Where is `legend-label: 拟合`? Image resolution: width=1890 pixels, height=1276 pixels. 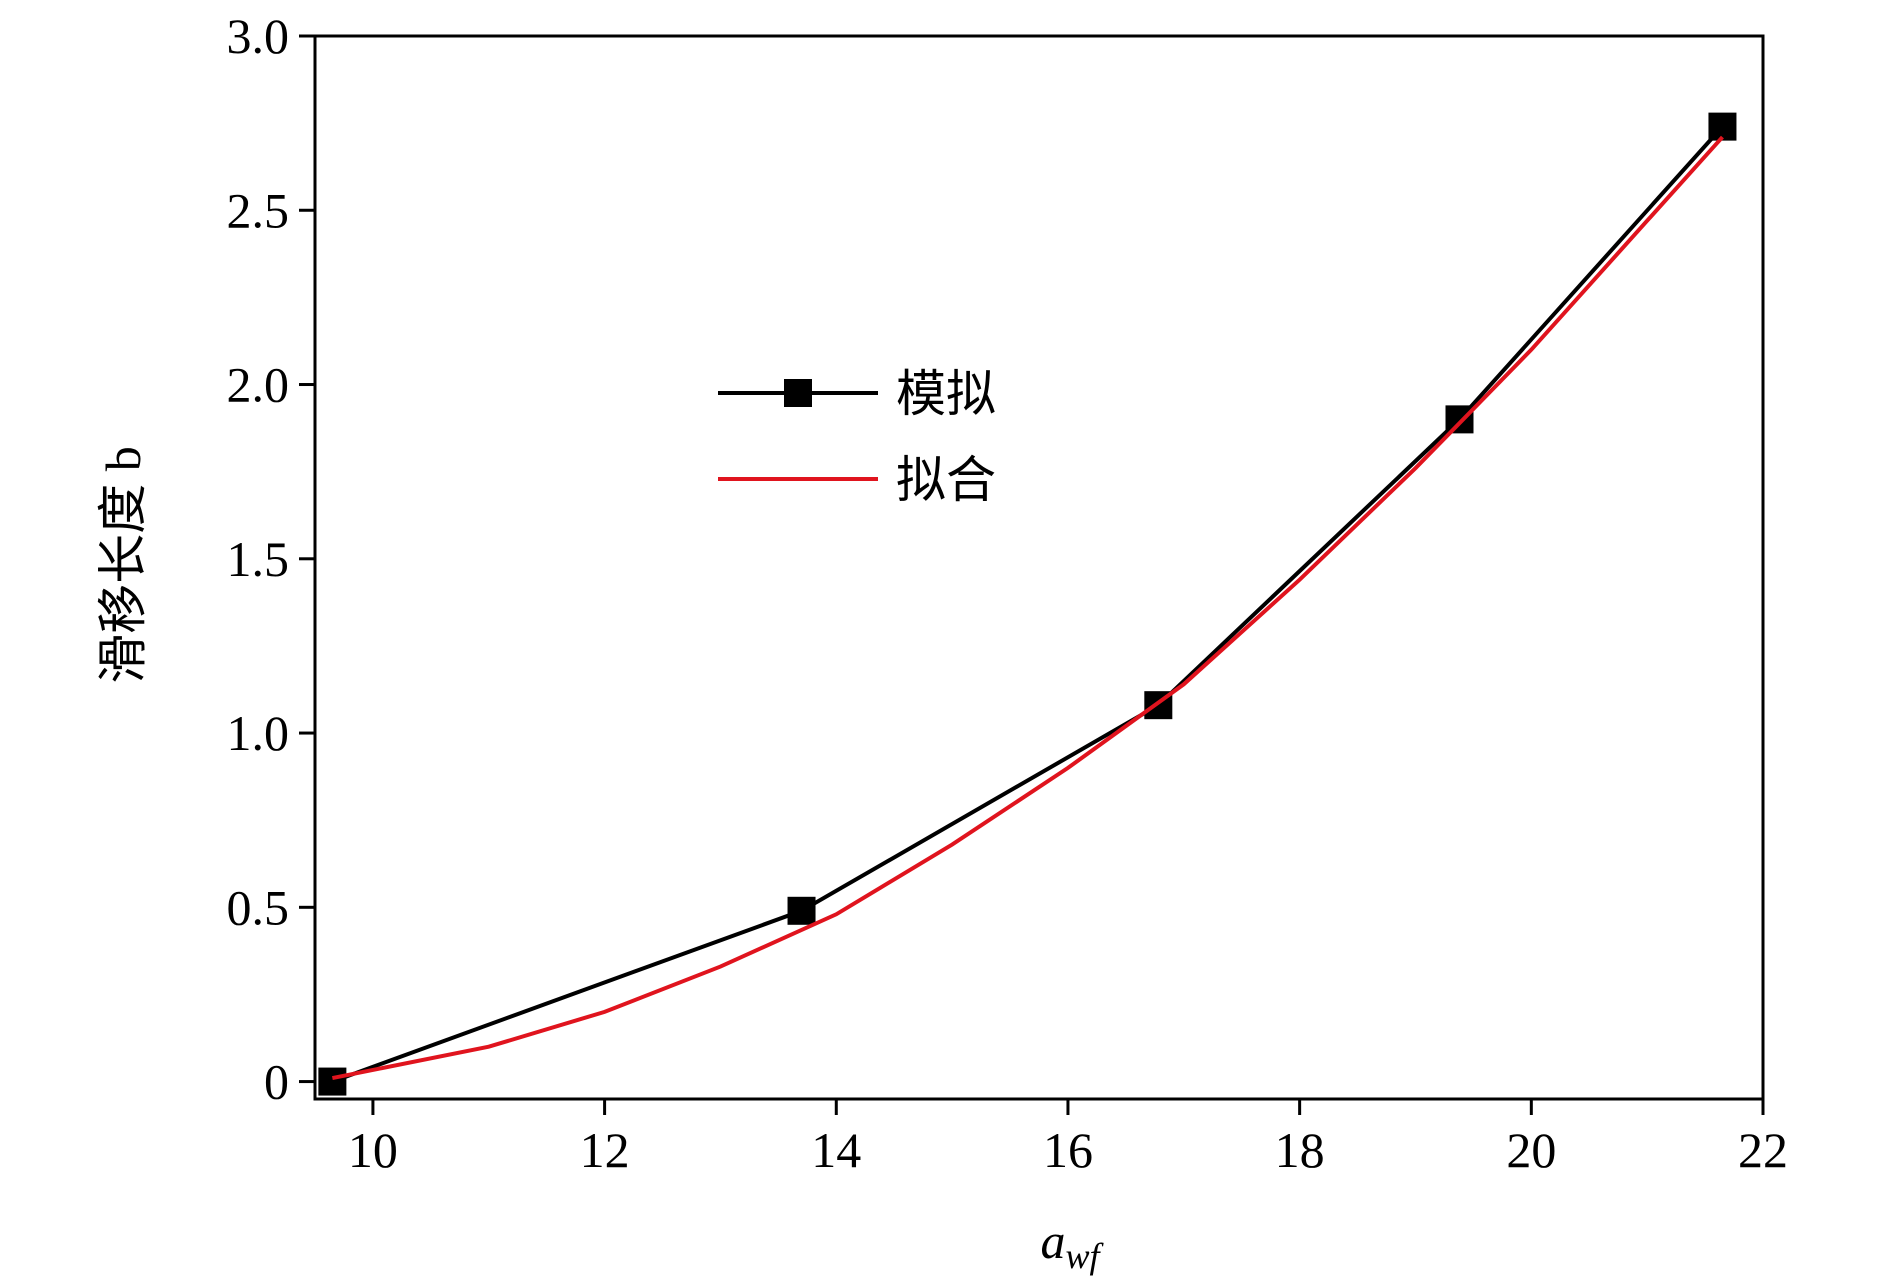
legend-label: 拟合 is located at coordinates (946, 480).